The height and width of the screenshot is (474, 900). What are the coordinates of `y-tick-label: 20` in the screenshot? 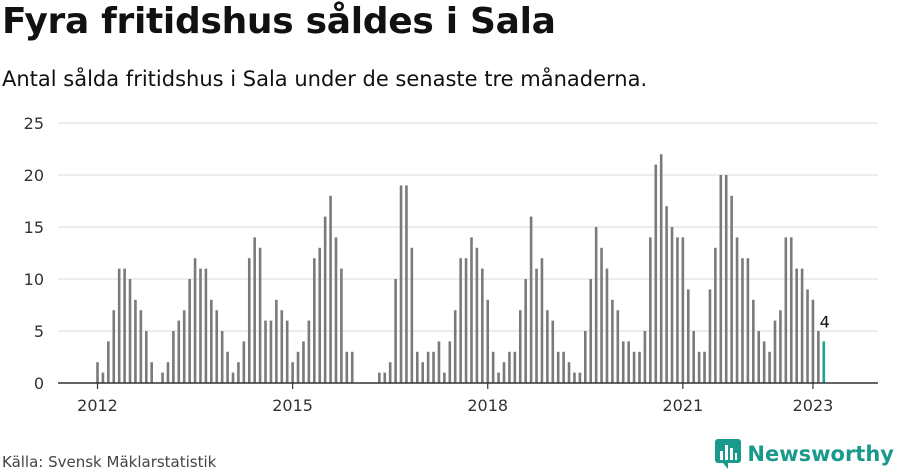 It's located at (34, 175).